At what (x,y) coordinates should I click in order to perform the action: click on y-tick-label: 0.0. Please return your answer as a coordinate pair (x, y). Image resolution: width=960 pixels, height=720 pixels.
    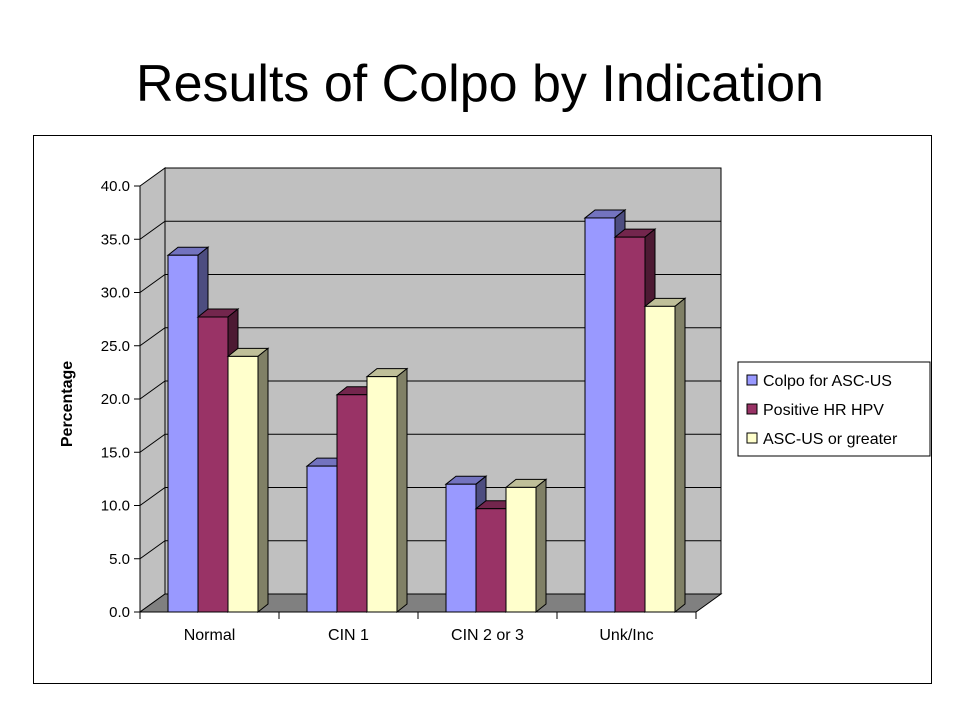
    Looking at the image, I should click on (119, 612).